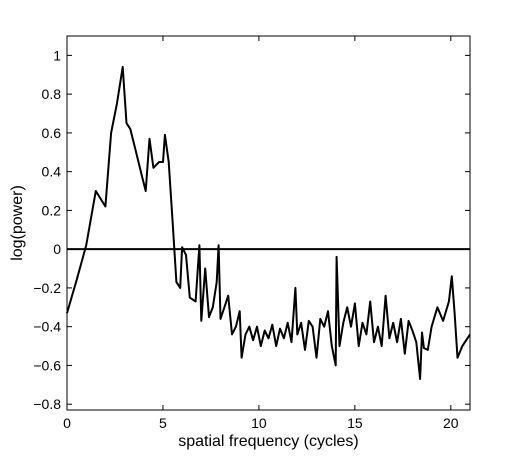 This screenshot has height=460, width=520. I want to click on y-tick-label: 0.8, so click(52, 94).